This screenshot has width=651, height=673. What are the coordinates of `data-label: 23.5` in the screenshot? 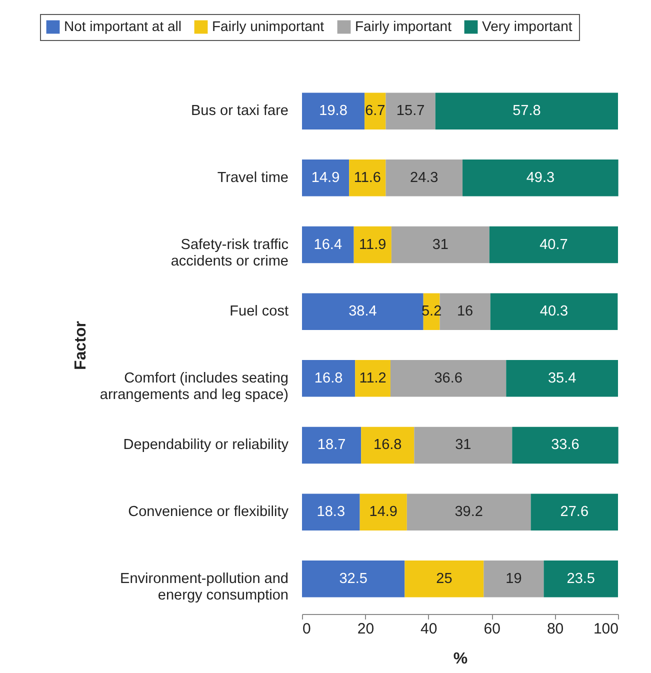 It's located at (580, 578).